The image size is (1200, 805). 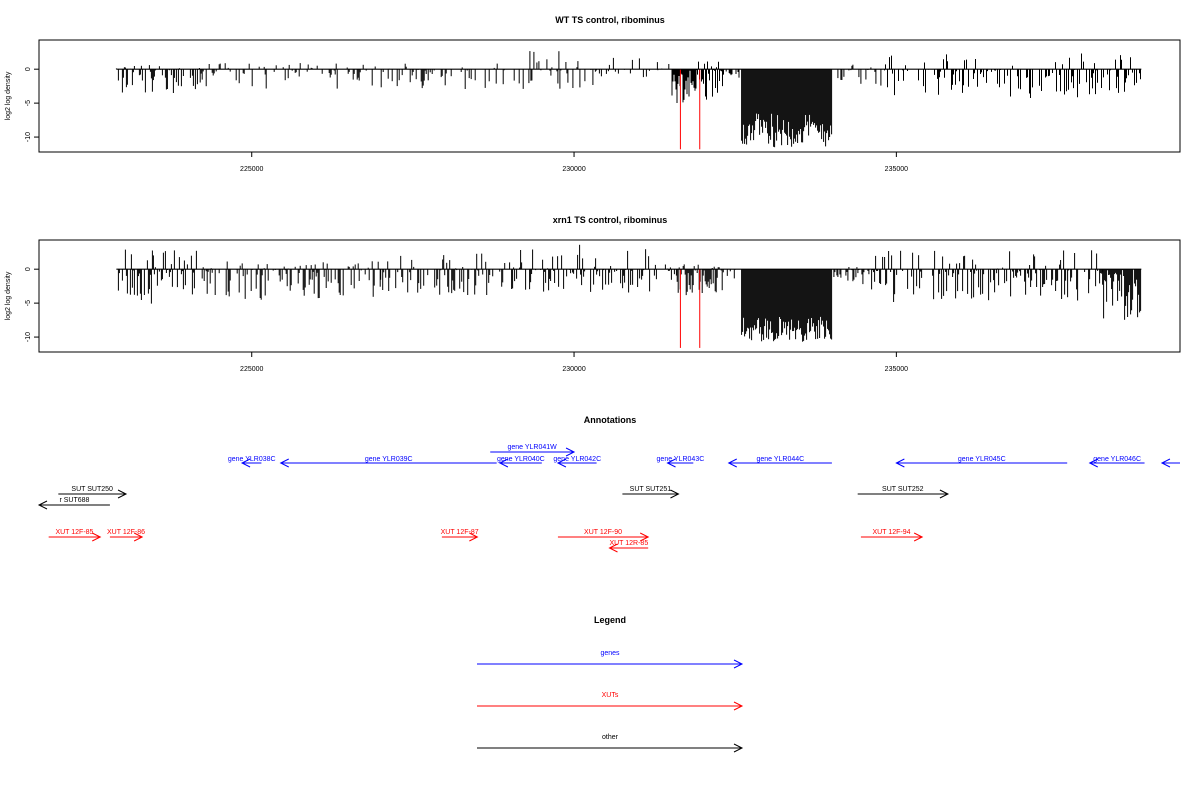 What do you see at coordinates (628, 543) in the screenshot?
I see `xut-label: XUT 12R-85` at bounding box center [628, 543].